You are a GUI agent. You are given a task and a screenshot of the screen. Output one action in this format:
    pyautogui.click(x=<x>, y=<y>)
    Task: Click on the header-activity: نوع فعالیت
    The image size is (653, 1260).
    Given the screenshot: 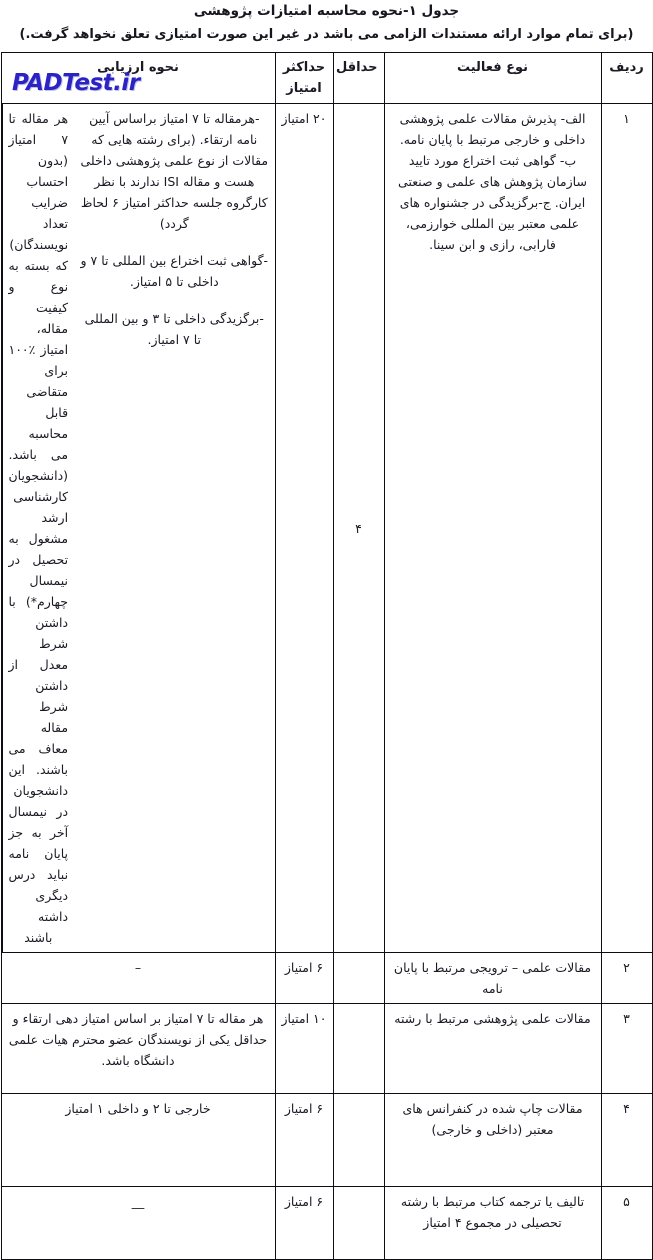 What is the action you would take?
    pyautogui.click(x=492, y=78)
    